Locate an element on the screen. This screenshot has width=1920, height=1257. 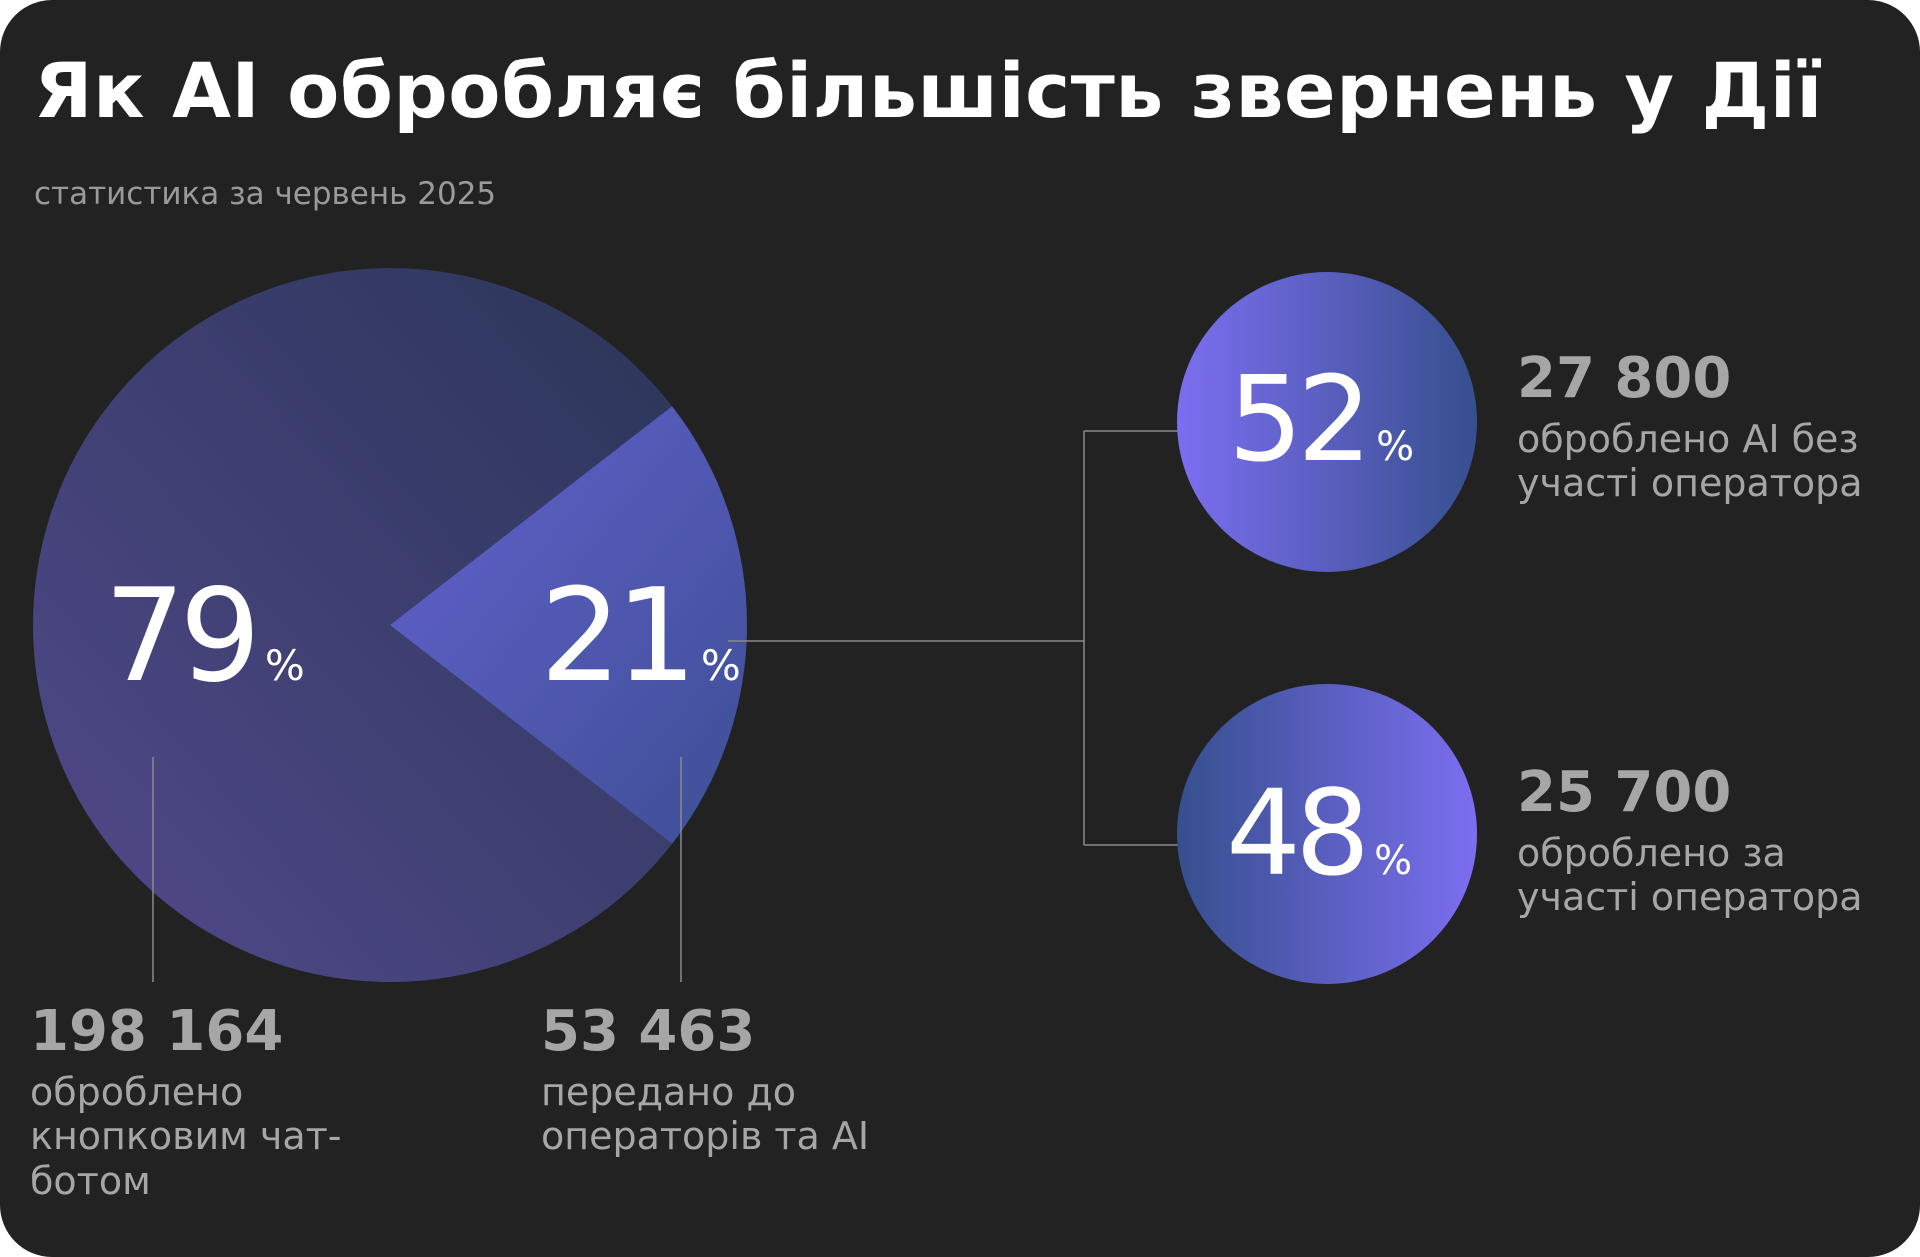
pie-label-79: 79 % is located at coordinates (204, 637).